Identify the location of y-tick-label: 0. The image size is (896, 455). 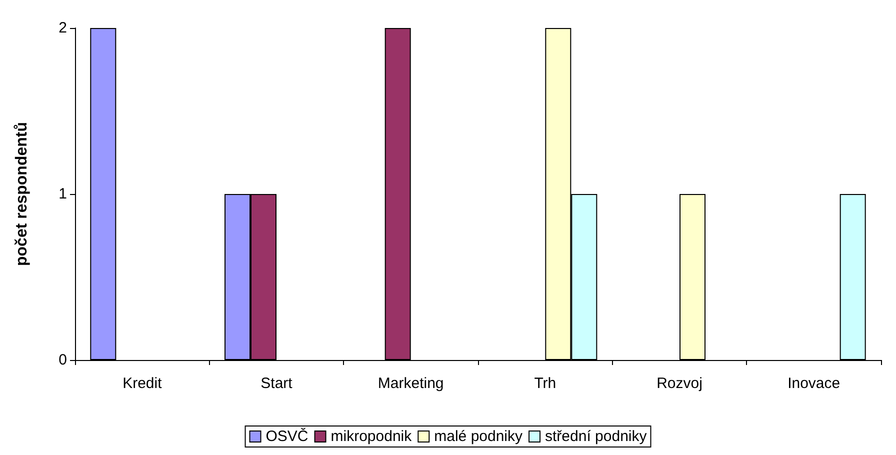
(62, 360).